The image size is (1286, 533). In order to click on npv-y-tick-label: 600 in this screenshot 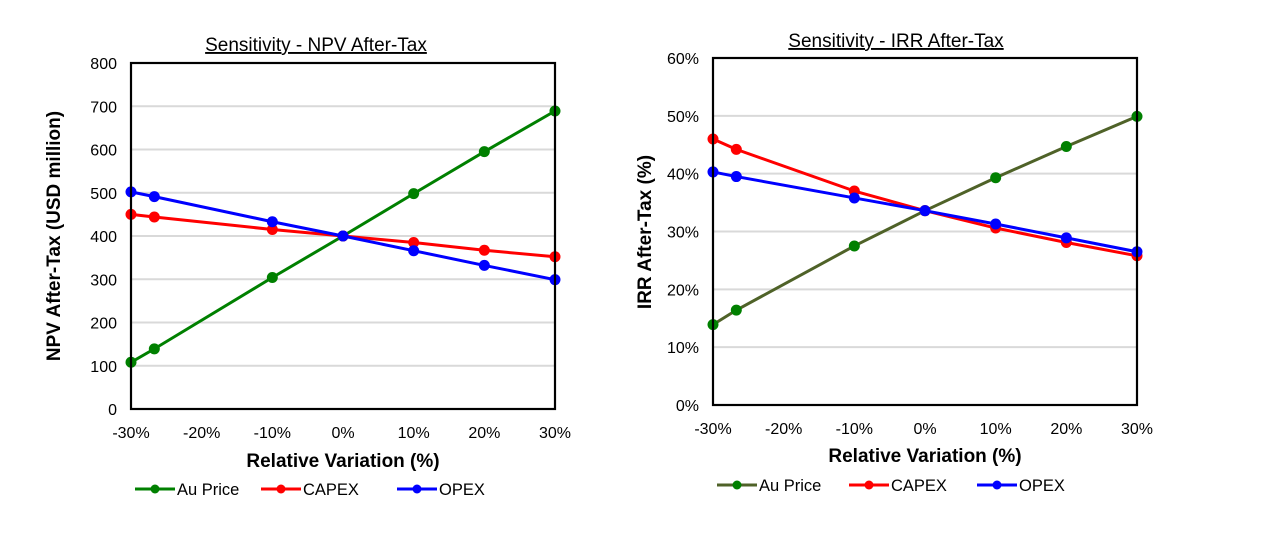, I will do `click(103, 151)`.